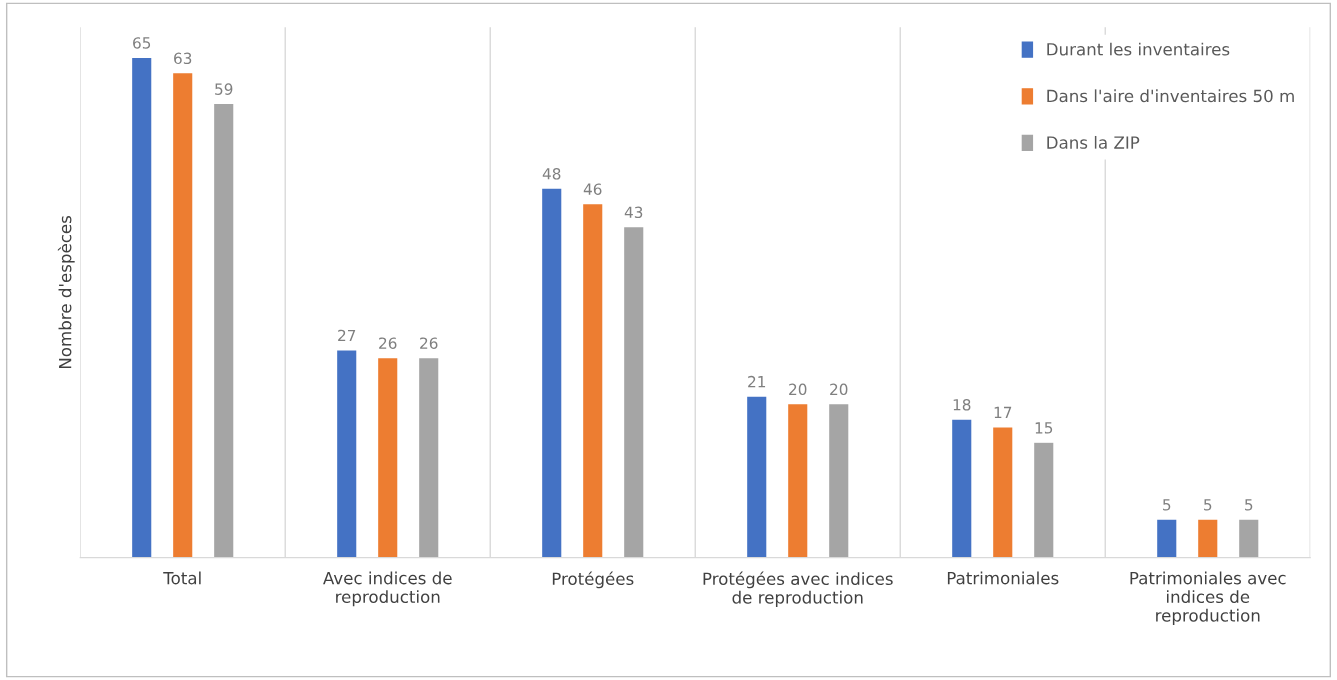  I want to click on x-tick-label: Patrimoniales, so click(1003, 578).